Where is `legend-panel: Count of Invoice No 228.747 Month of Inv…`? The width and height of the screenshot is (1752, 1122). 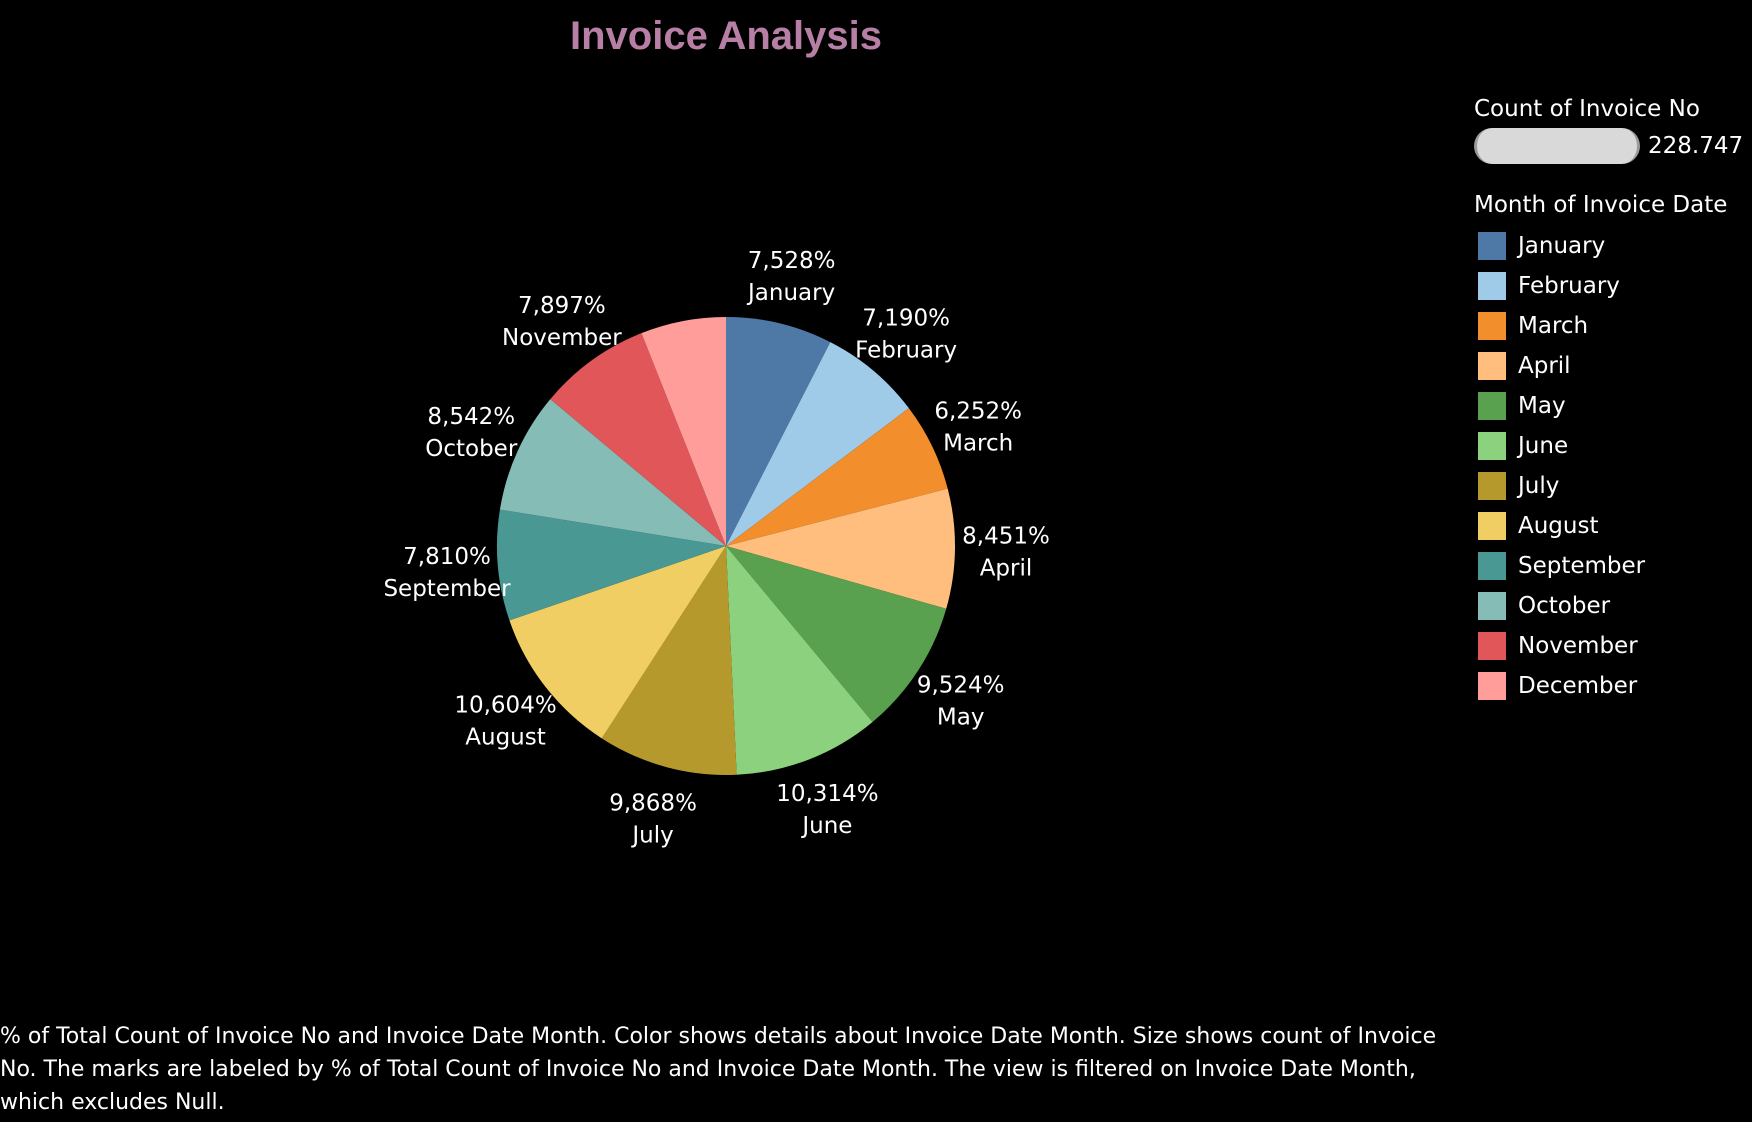 legend-panel: Count of Invoice No 228.747 Month of Inv… is located at coordinates (1613, 401).